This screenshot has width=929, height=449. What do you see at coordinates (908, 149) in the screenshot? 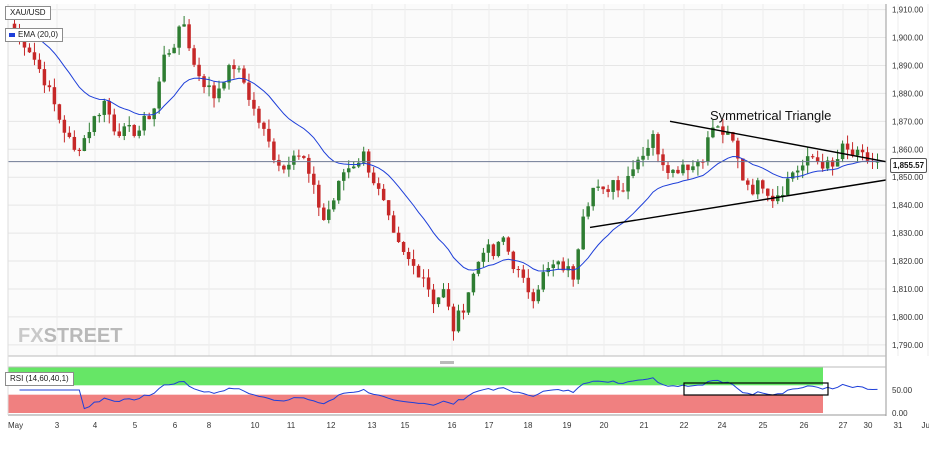
I see `y-tick-label: 1,860.00` at bounding box center [908, 149].